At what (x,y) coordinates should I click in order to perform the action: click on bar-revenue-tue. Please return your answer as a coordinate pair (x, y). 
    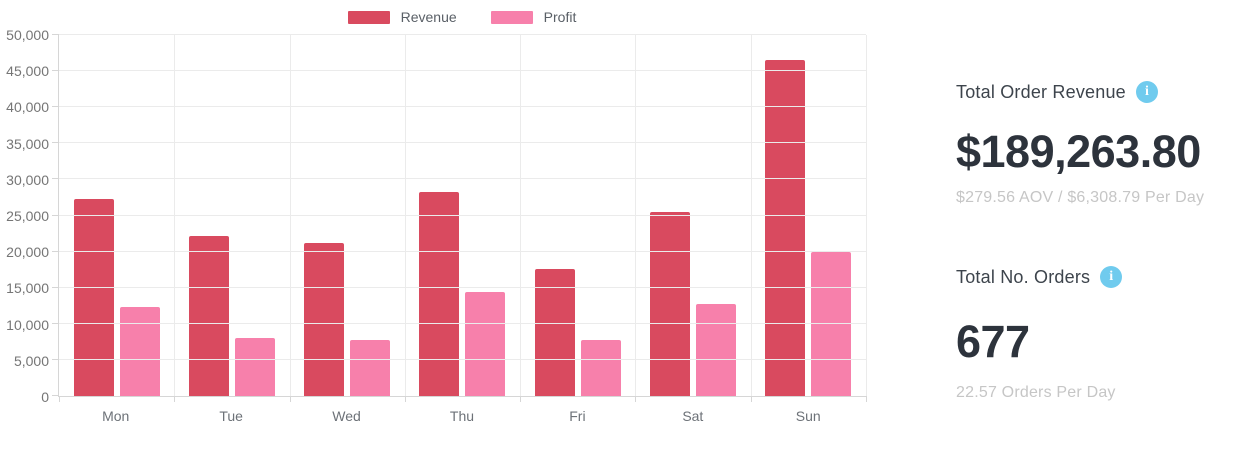
    Looking at the image, I should click on (208, 316).